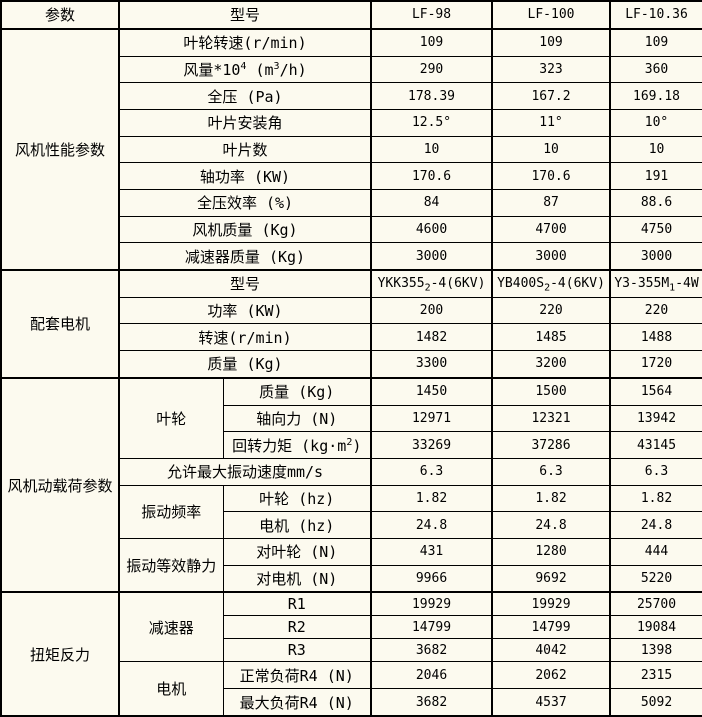 The image size is (702, 717). I want to click on value-cell: 10°, so click(655, 122).